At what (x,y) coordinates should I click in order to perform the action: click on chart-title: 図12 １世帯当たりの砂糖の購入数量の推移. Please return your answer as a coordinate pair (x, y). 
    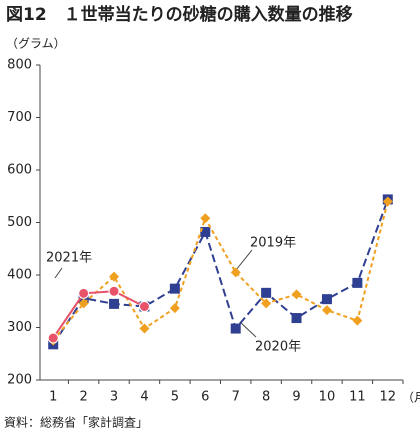
    Looking at the image, I should click on (179, 14).